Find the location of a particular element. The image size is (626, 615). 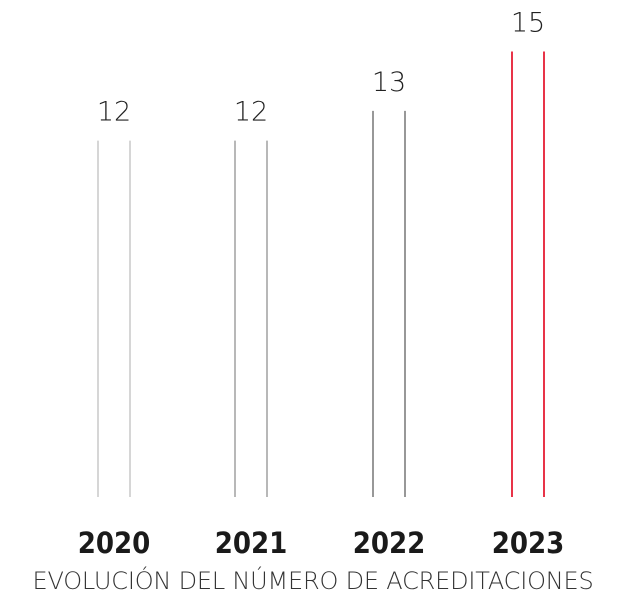

category-label-2020: 2020 is located at coordinates (114, 543).